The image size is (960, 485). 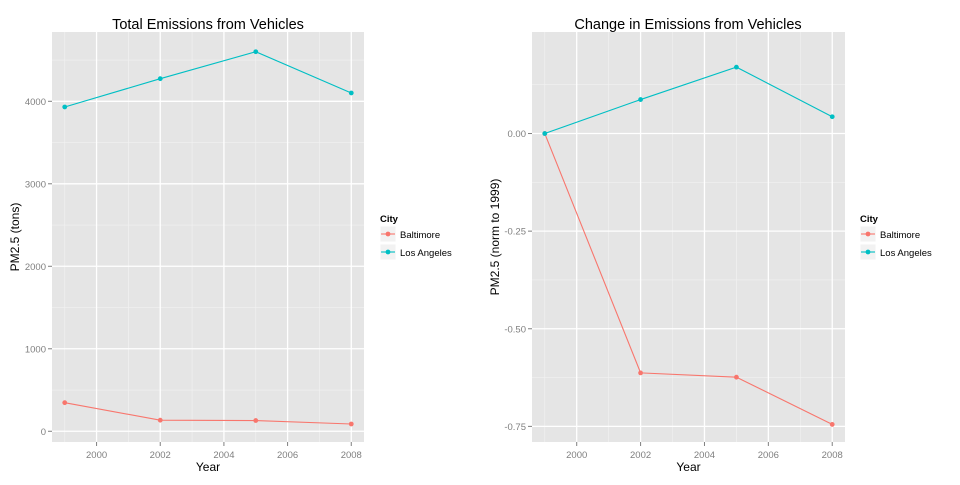 What do you see at coordinates (208, 413) in the screenshot?
I see `series-line-baltimore` at bounding box center [208, 413].